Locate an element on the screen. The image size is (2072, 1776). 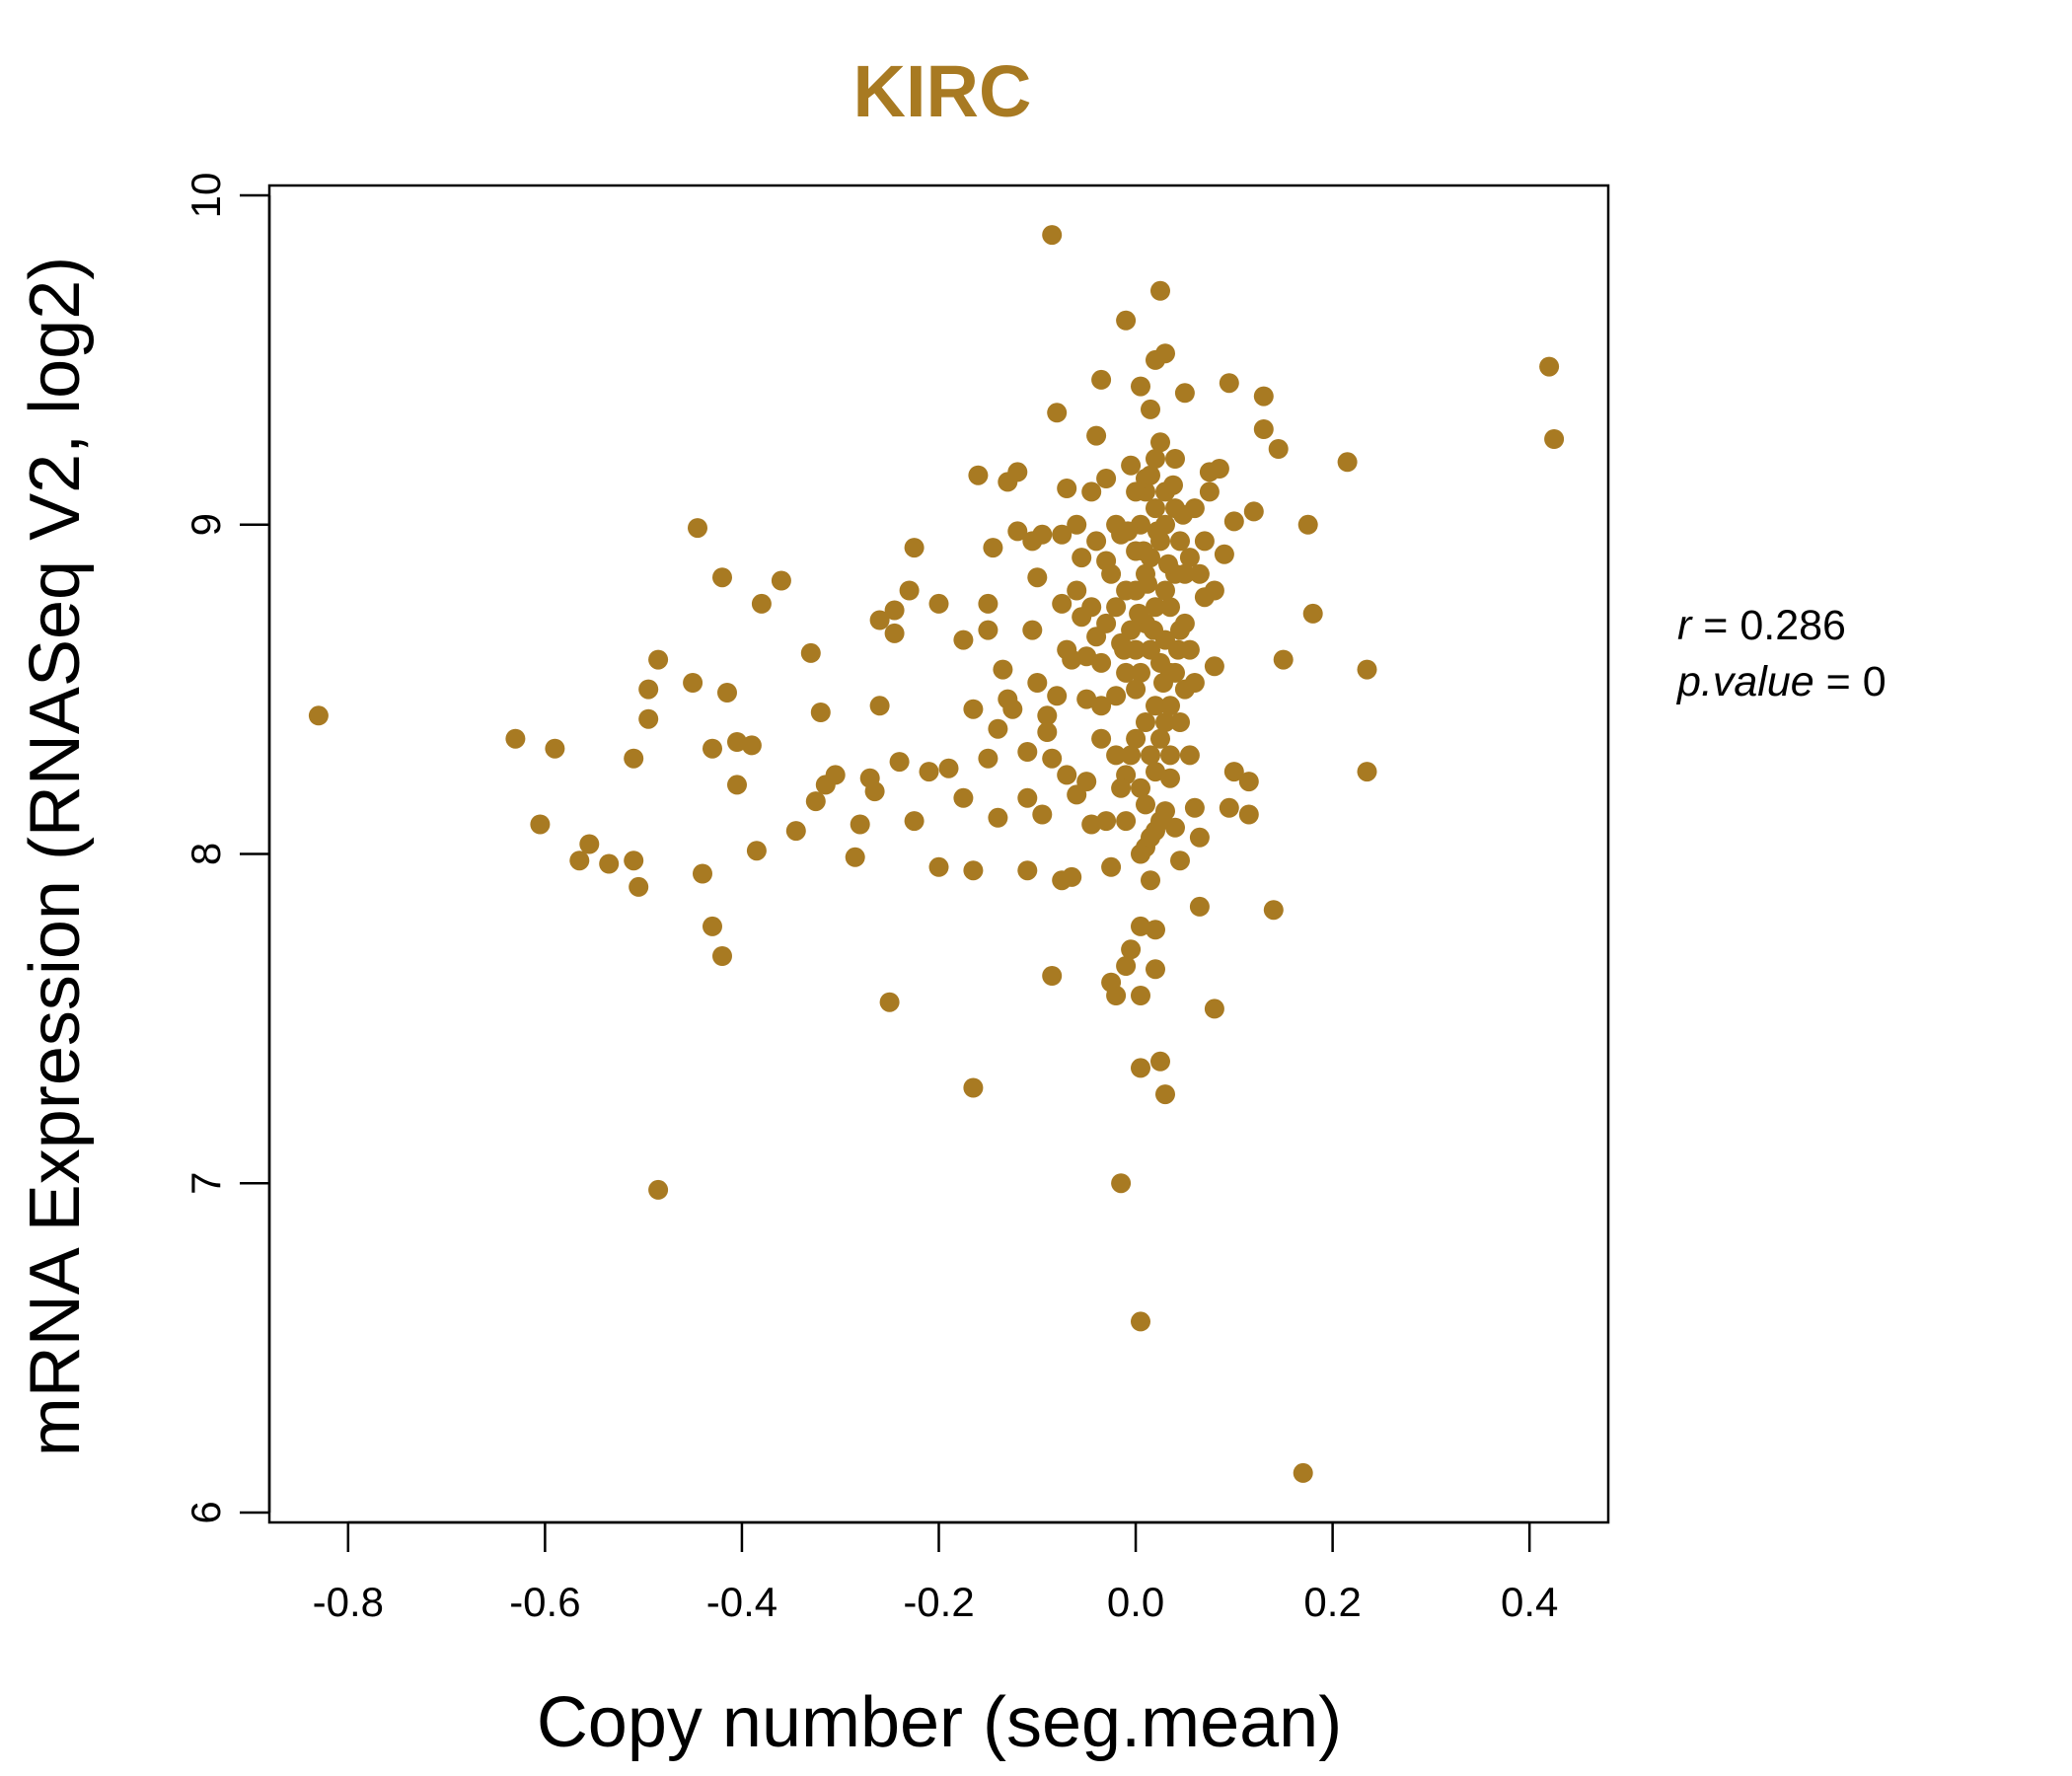
correlation-annotation: r = 0.286 p.value = 0 is located at coordinates (1781, 654).